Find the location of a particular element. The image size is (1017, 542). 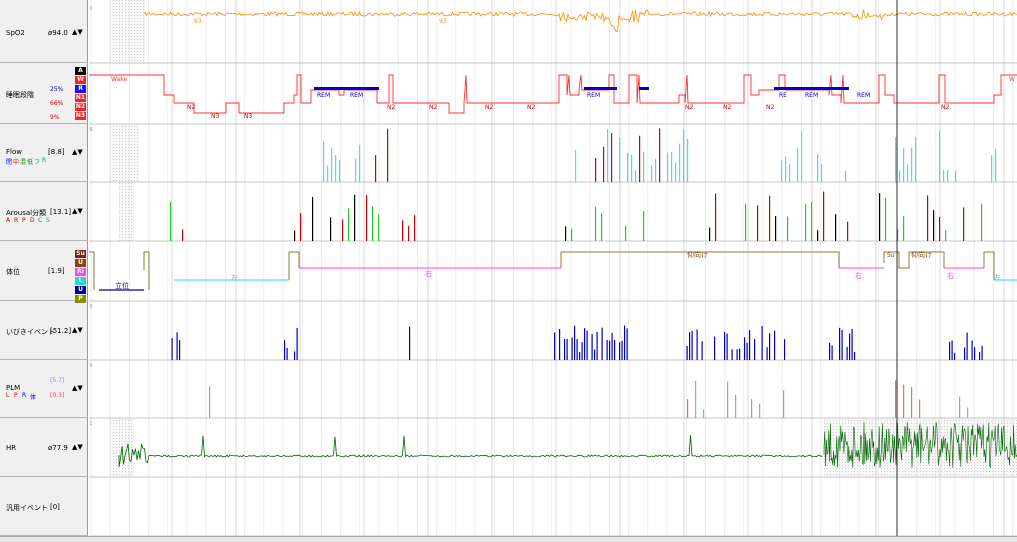

arousal-legend-d: D is located at coordinates (32, 220).